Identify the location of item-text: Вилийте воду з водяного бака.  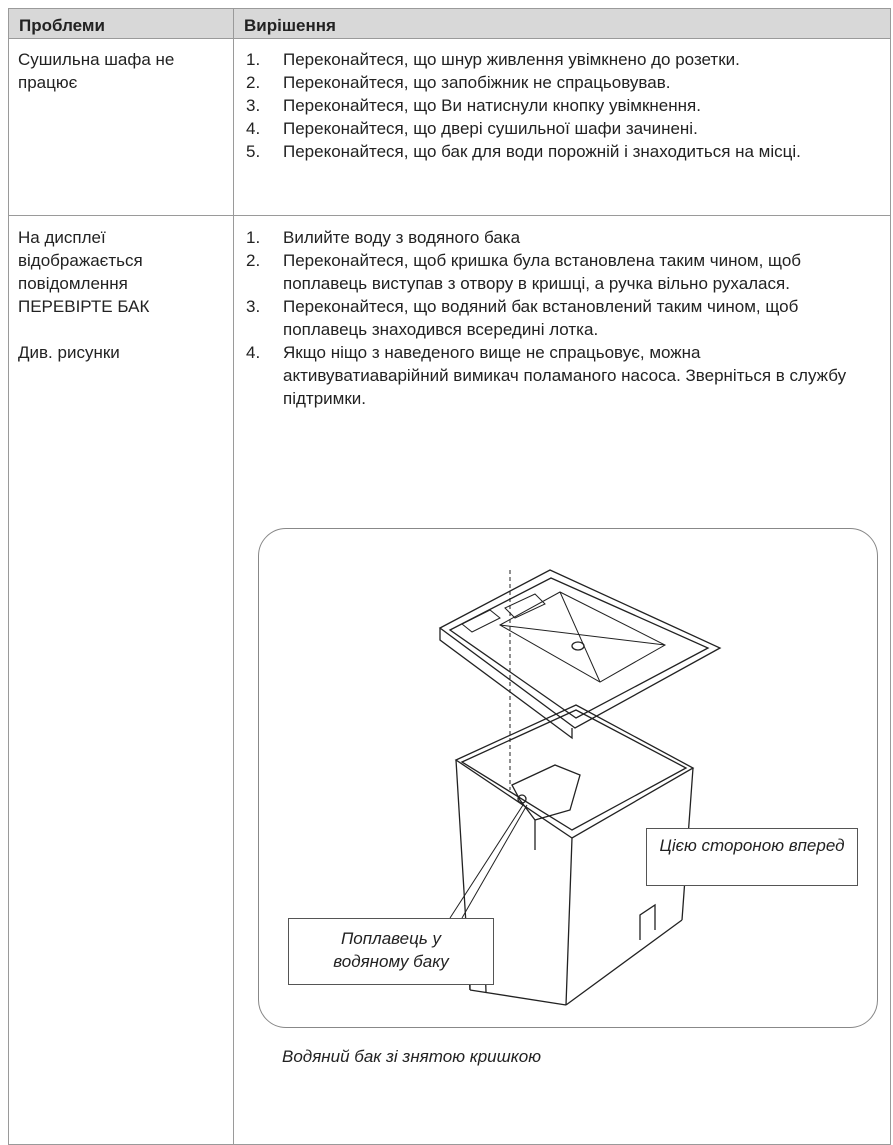
(402, 237).